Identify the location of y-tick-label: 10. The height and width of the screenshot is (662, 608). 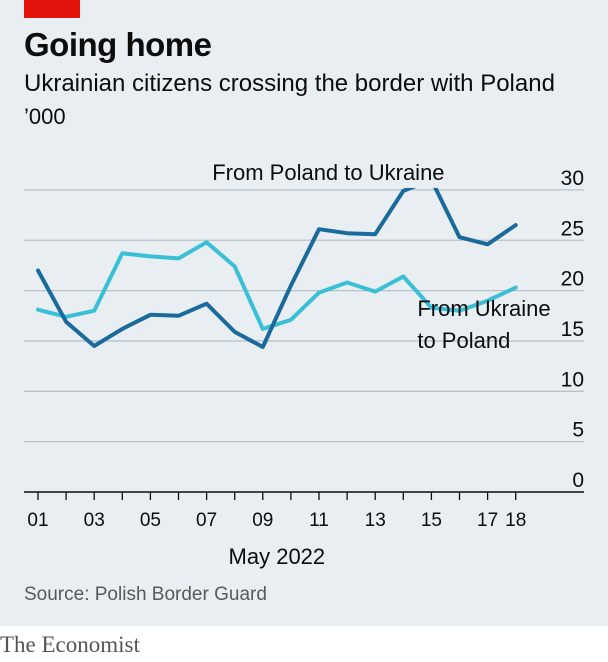
(572, 379).